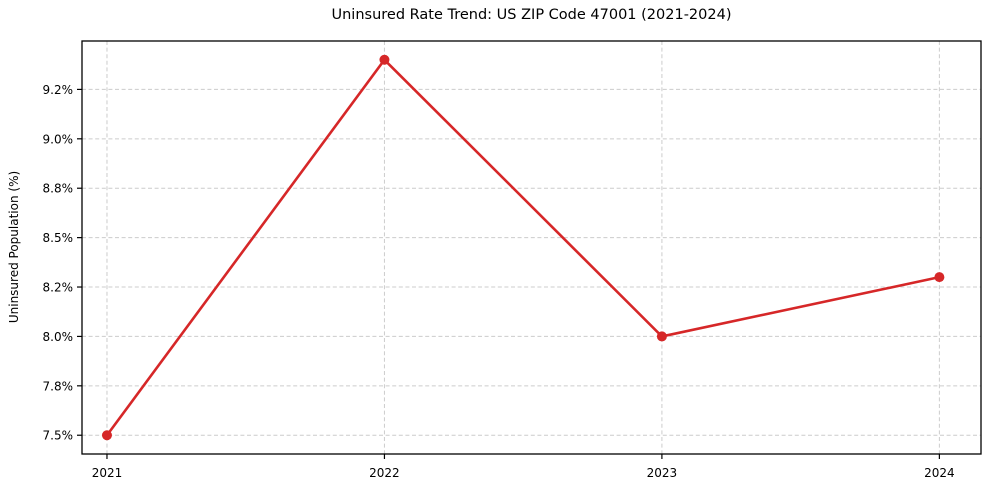  I want to click on y-tick-label: 7.8%, so click(58, 386).